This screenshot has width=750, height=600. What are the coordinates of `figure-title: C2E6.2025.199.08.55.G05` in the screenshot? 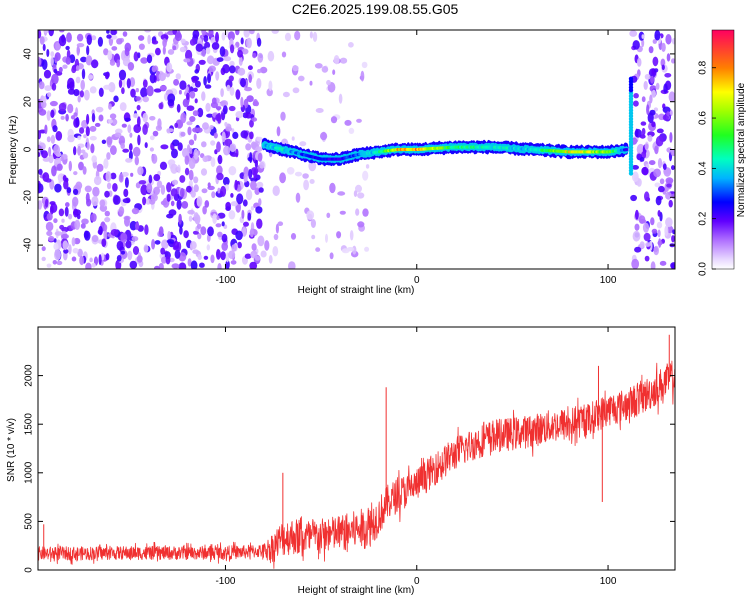 It's located at (375, 9).